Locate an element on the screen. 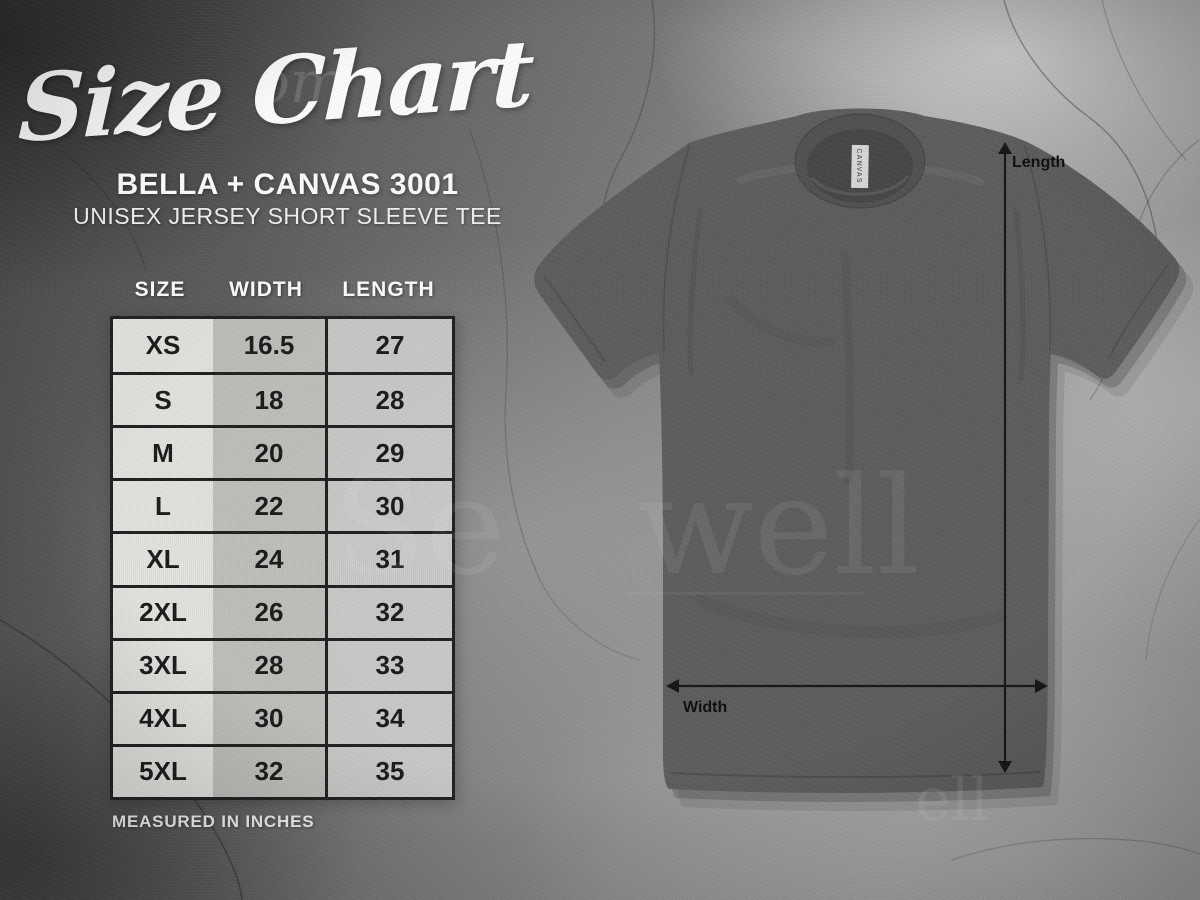 Image resolution: width=1200 pixels, height=900 pixels. width-cell: 16.5 is located at coordinates (269, 346).